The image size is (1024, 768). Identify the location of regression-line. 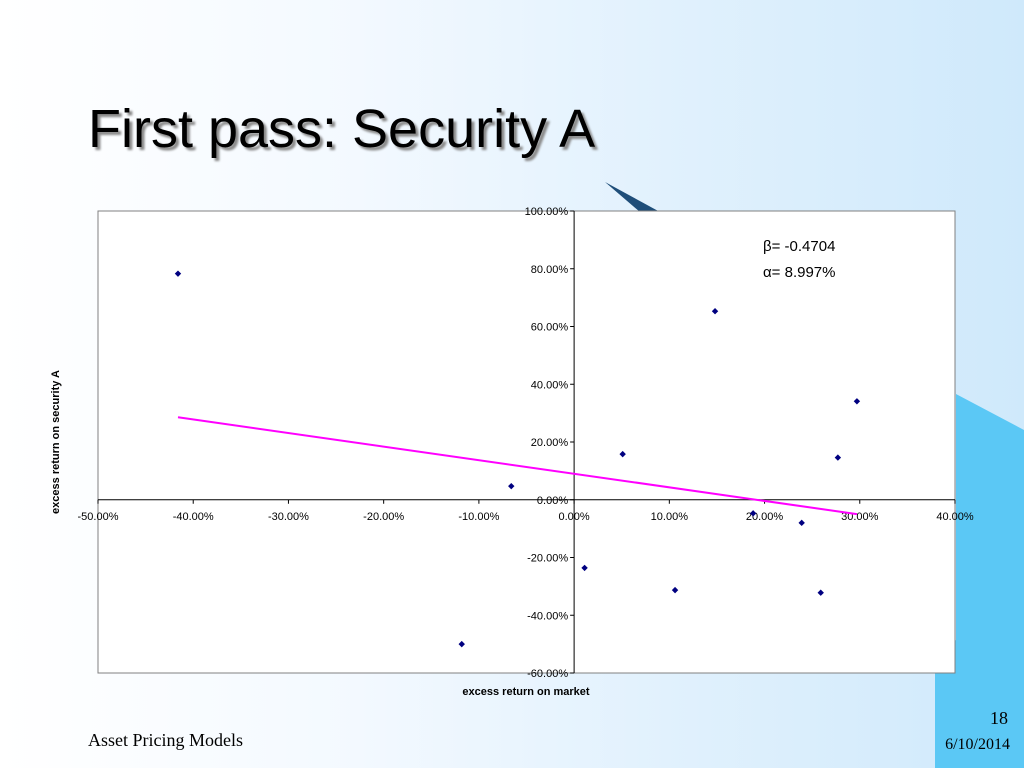
(517, 466).